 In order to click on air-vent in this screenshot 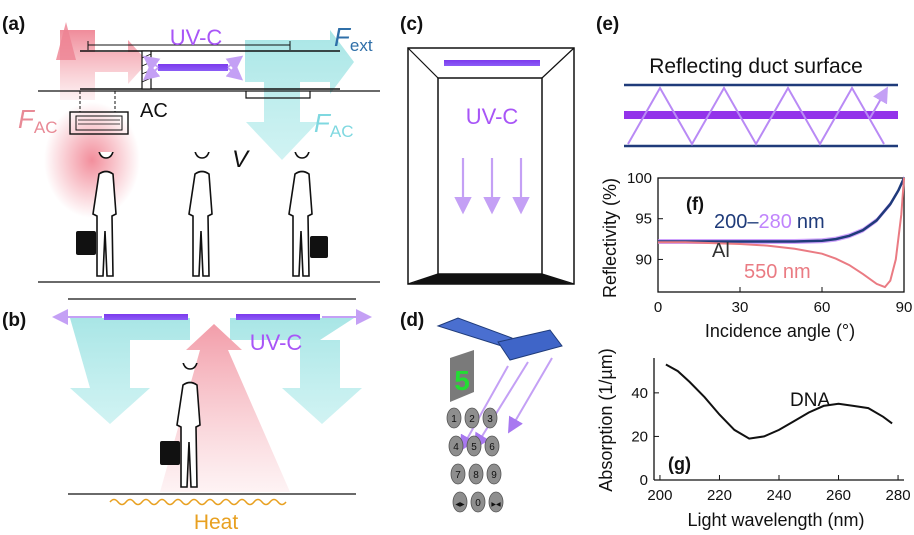, I will do `click(278, 95)`.